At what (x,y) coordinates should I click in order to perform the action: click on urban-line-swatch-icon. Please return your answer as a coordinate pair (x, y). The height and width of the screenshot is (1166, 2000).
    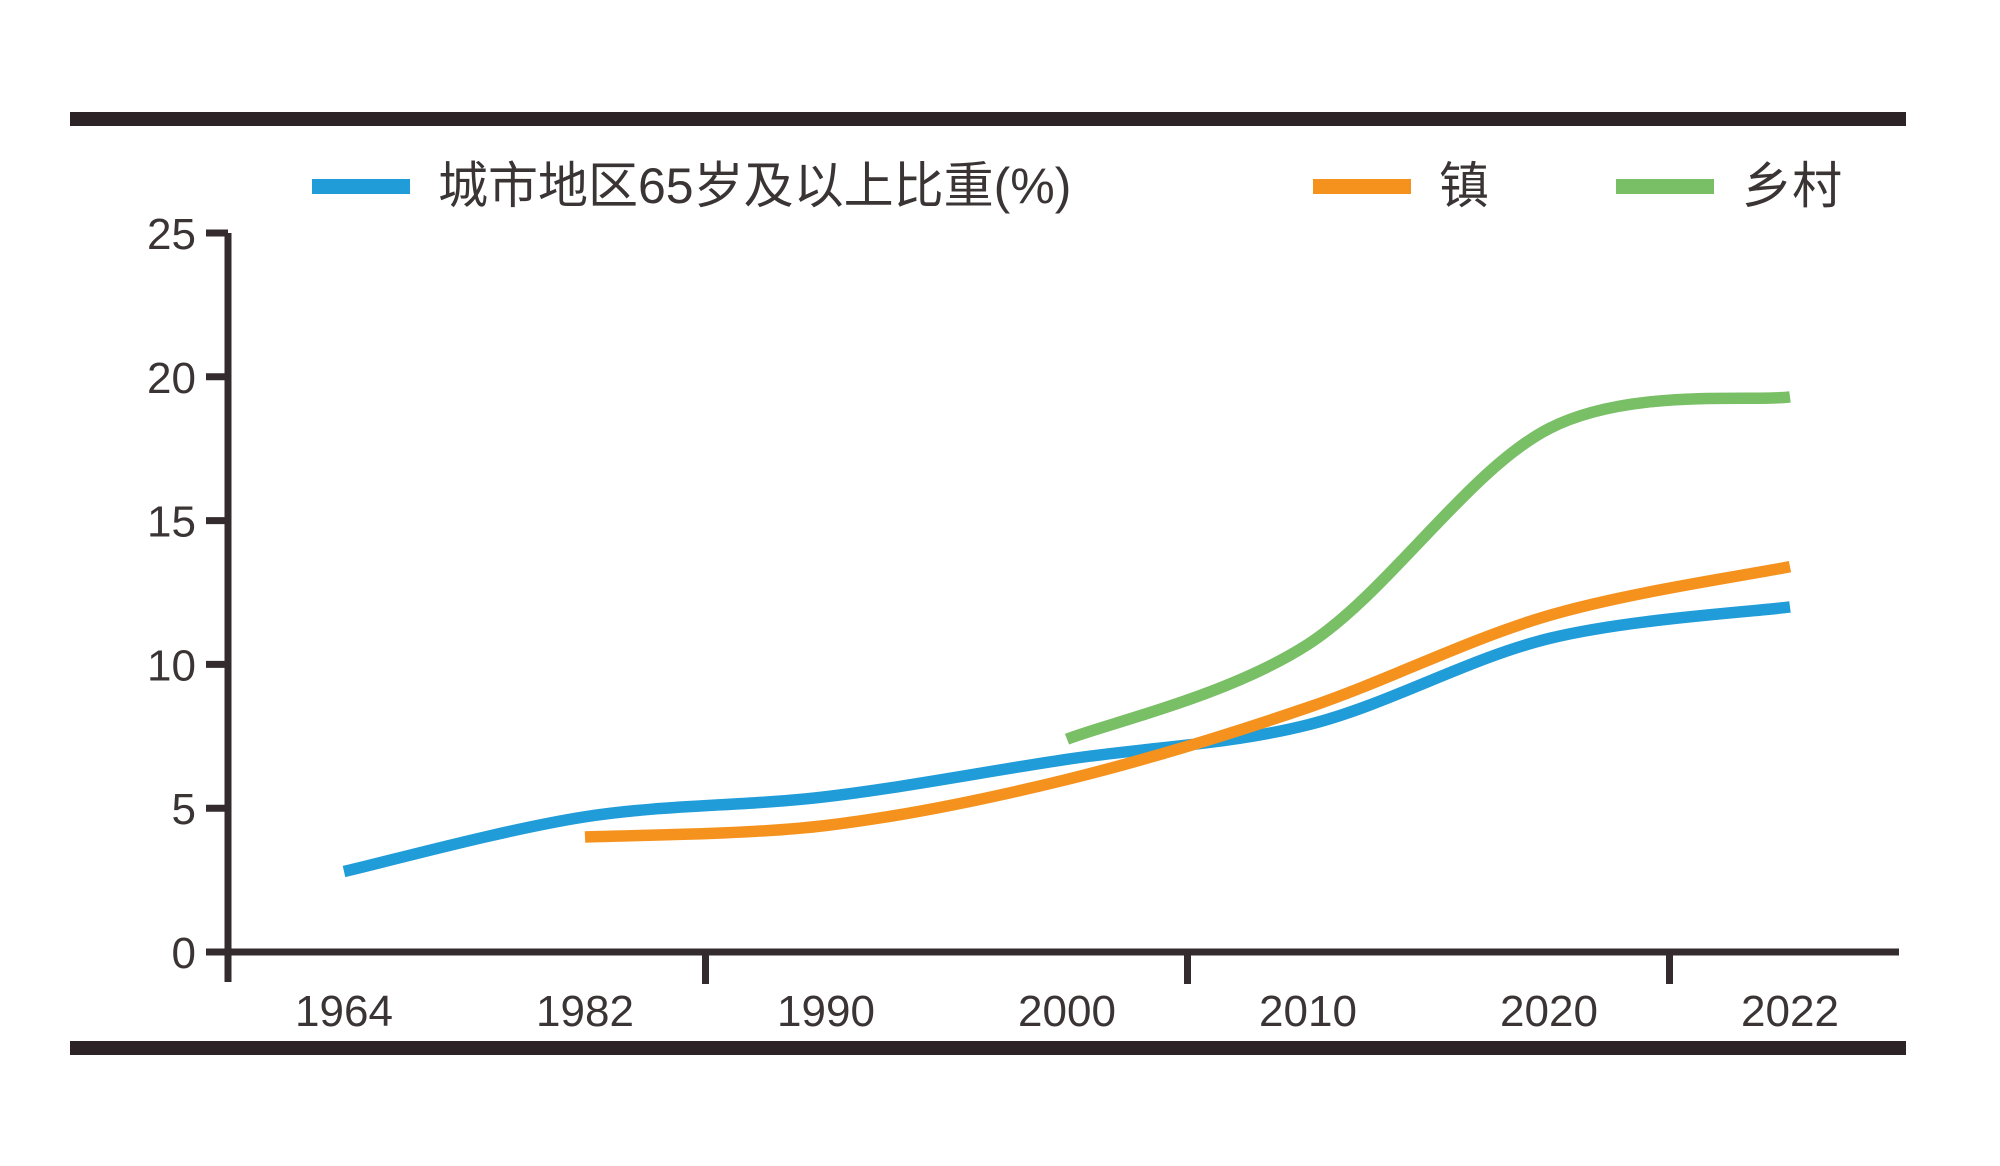
    Looking at the image, I should click on (361, 186).